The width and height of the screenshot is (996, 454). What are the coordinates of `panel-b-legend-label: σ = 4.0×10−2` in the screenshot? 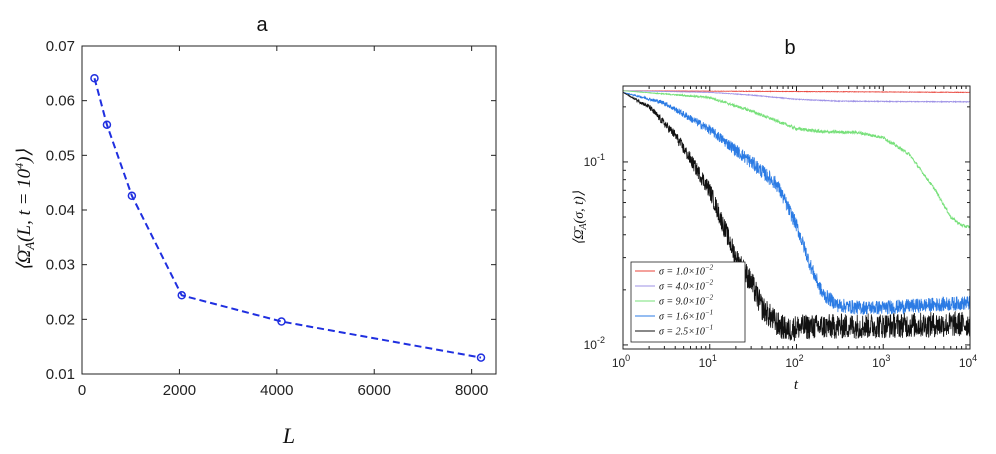 It's located at (686, 286).